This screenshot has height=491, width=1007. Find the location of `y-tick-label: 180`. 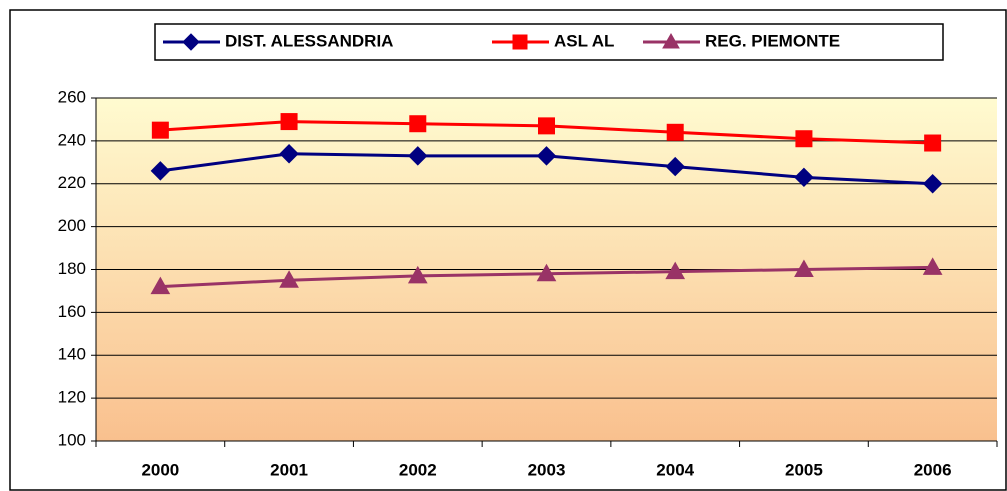

y-tick-label: 180 is located at coordinates (72, 268).